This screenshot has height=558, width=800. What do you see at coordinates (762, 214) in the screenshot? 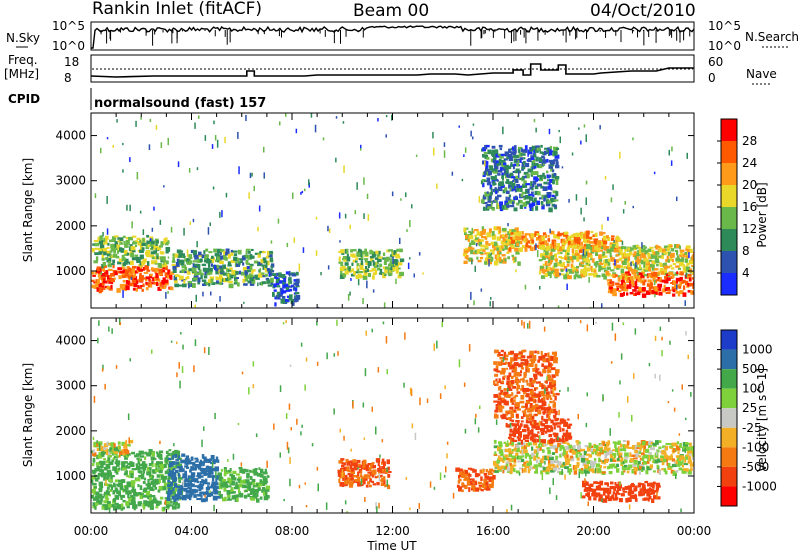
I see `power-colorbar-label: Power [dB]` at bounding box center [762, 214].